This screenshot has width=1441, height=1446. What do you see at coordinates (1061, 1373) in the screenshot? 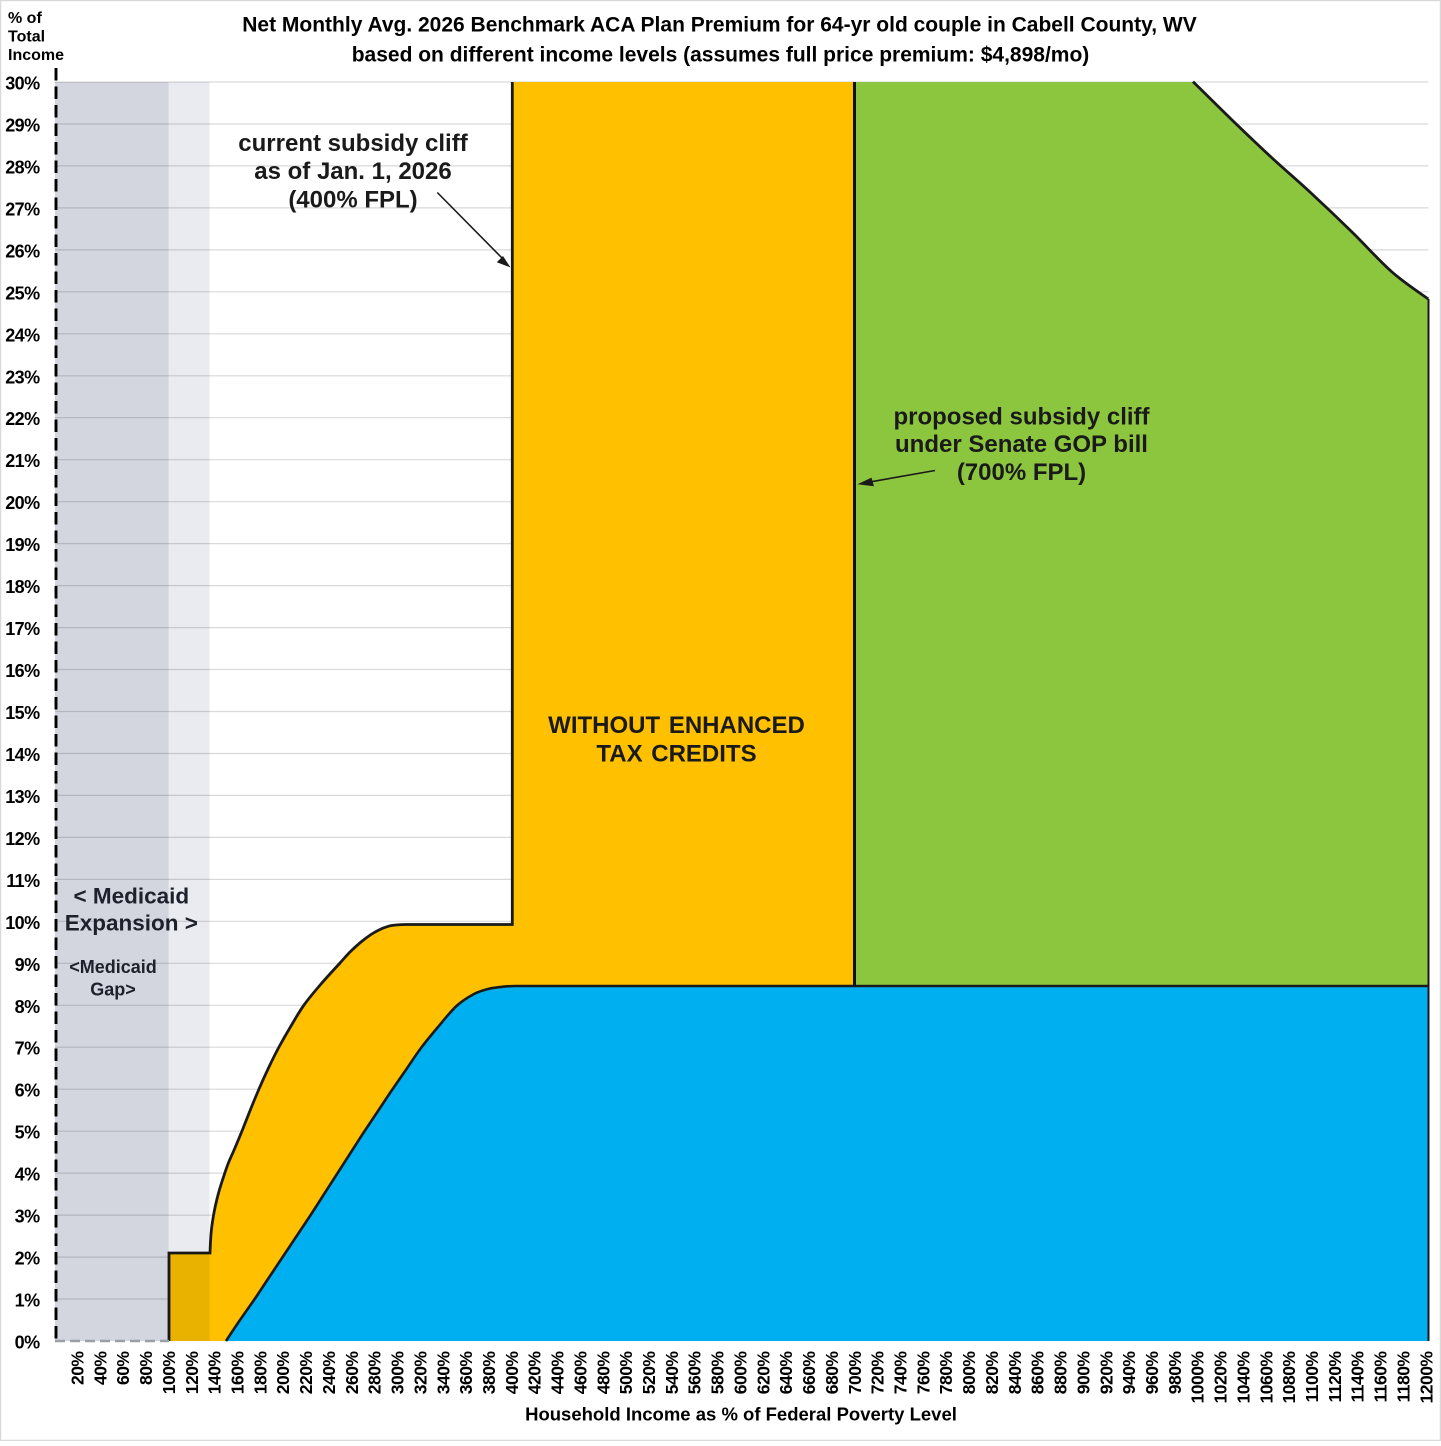
I see `svg-text: 880%` at bounding box center [1061, 1373].